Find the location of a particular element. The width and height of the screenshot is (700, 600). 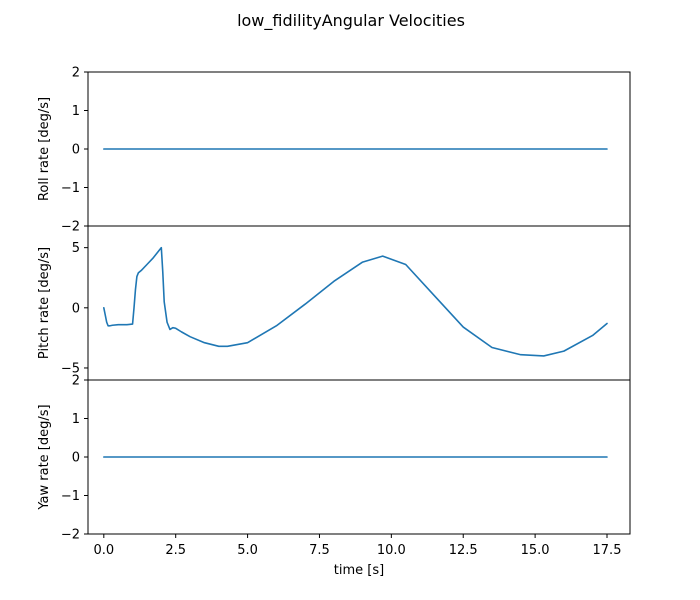

pitch-y-tick-label: 0 is located at coordinates (76, 308).